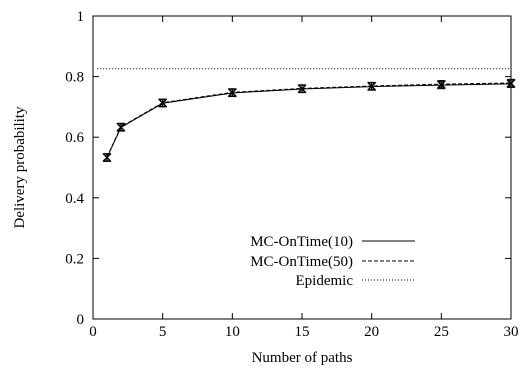 This screenshot has height=373, width=523. What do you see at coordinates (511, 332) in the screenshot?
I see `x-tick-label: 30` at bounding box center [511, 332].